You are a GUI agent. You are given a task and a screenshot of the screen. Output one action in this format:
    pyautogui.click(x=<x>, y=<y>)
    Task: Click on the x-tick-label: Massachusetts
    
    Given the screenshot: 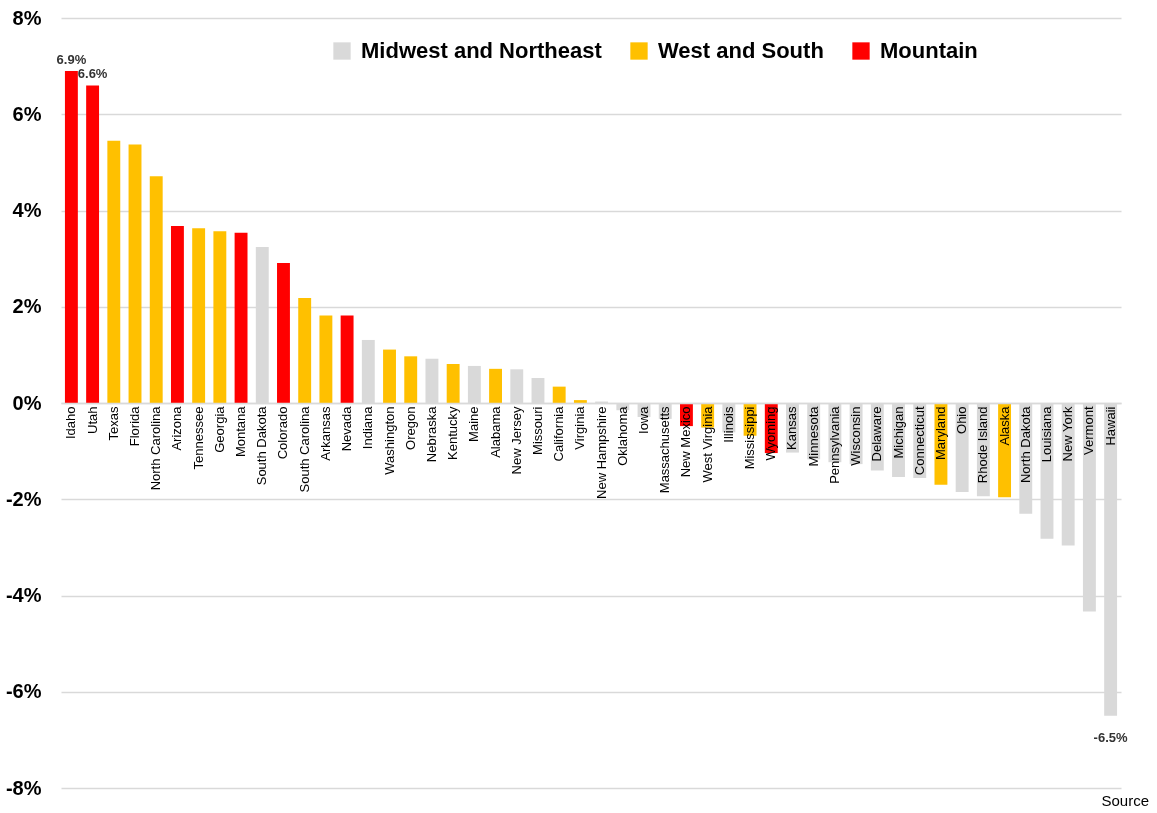 What is the action you would take?
    pyautogui.click(x=665, y=450)
    